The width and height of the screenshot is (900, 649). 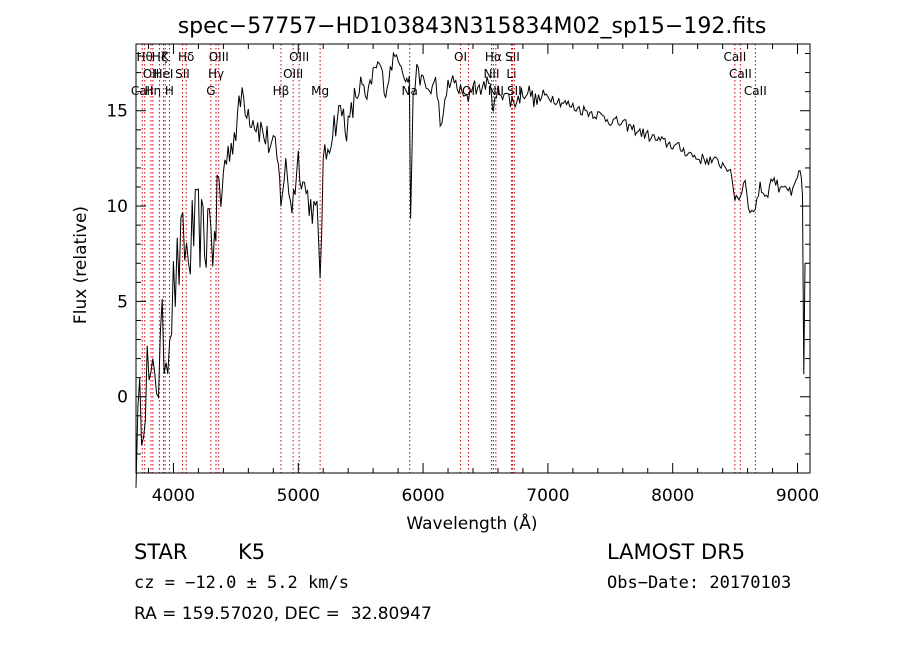 I want to click on line-label-3: Hη, so click(x=153, y=91).